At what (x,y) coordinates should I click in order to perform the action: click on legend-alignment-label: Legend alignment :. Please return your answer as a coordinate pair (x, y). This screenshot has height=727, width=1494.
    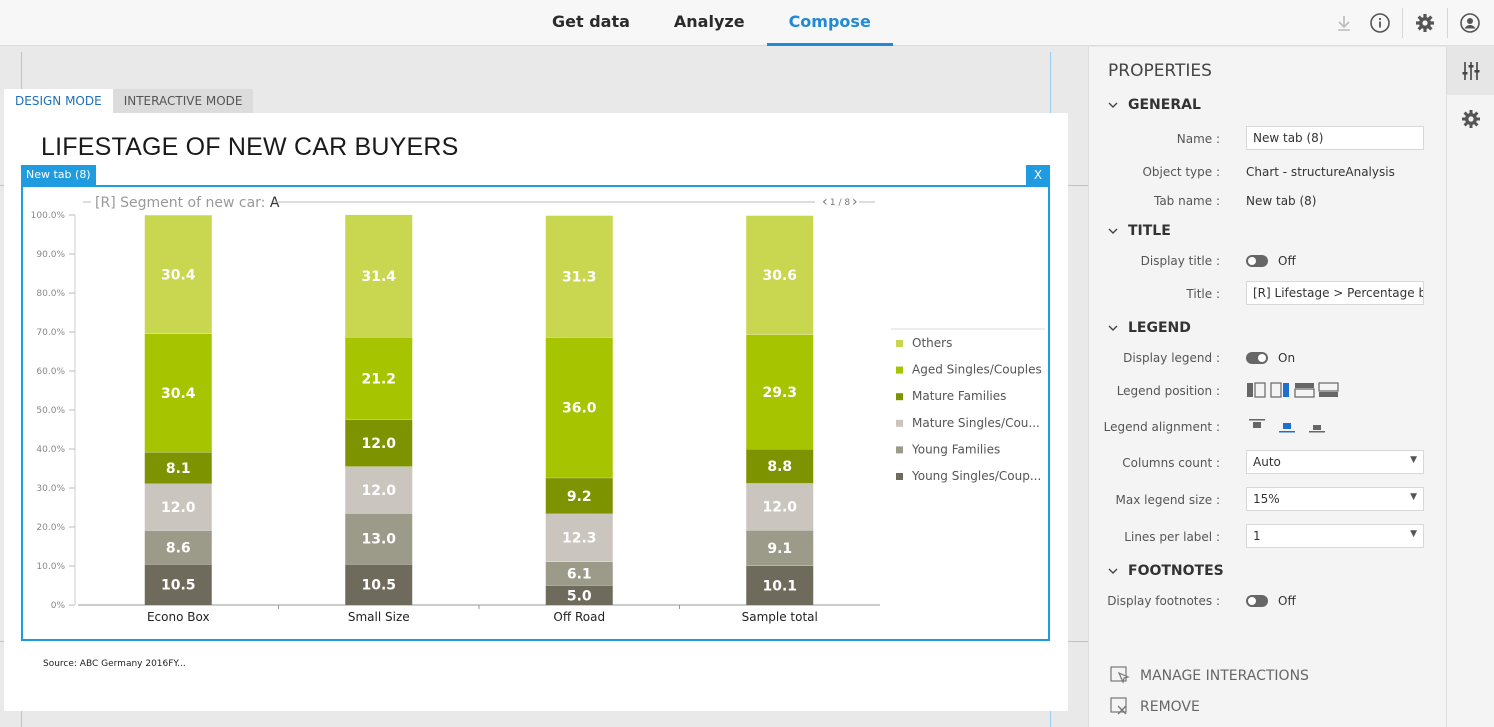
    Looking at the image, I should click on (1161, 427).